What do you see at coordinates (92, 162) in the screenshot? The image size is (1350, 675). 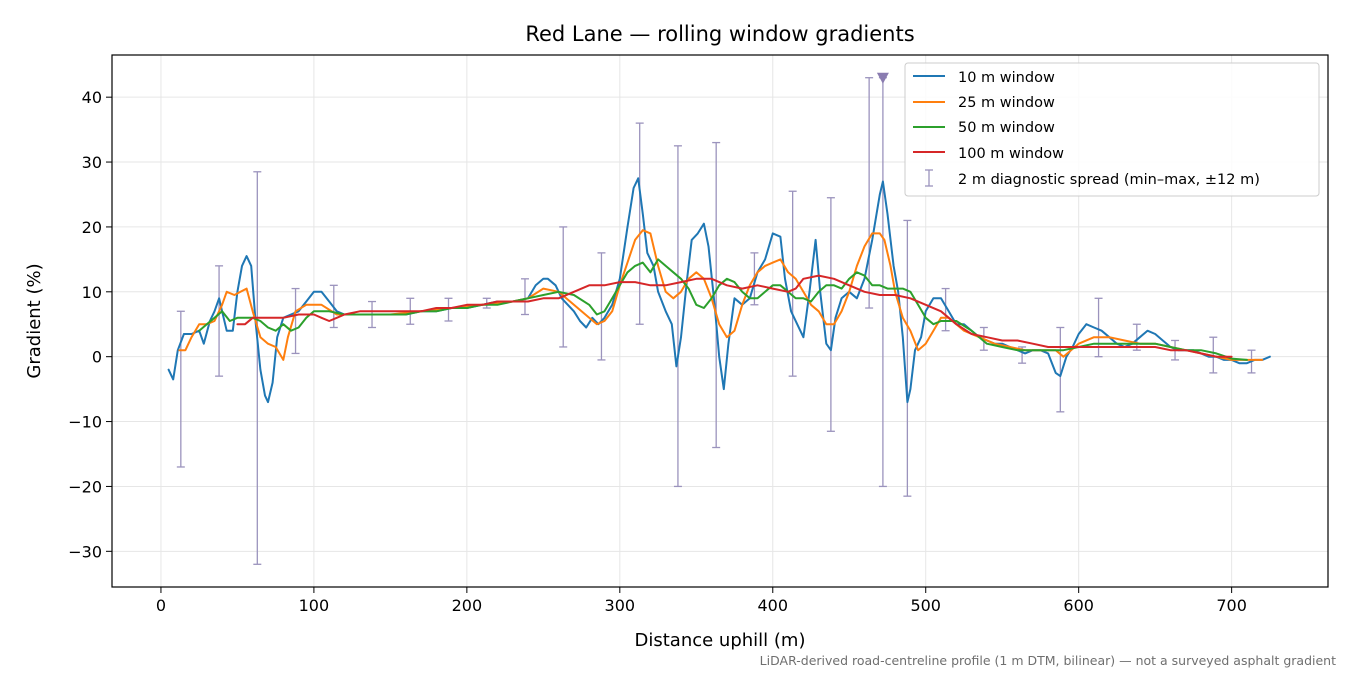 I see `y-tick-label: 30` at bounding box center [92, 162].